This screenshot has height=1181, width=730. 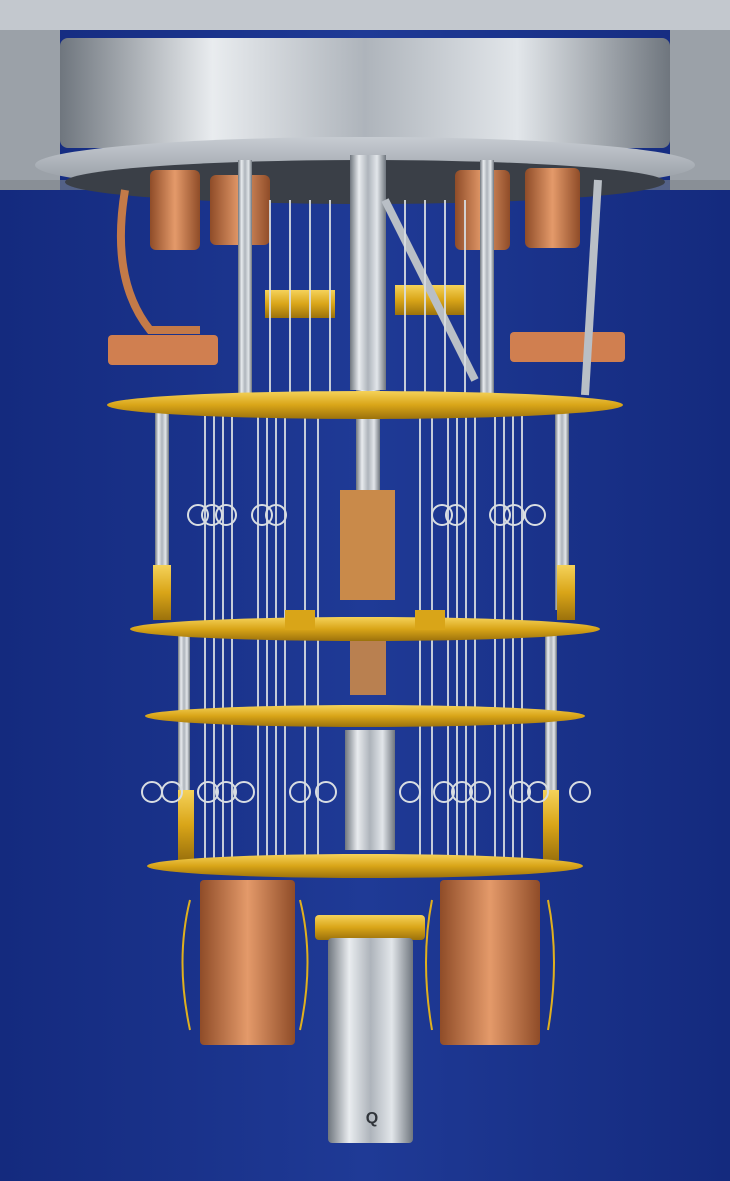 What do you see at coordinates (370, 1029) in the screenshot?
I see `mixing-chamber-canister: Q` at bounding box center [370, 1029].